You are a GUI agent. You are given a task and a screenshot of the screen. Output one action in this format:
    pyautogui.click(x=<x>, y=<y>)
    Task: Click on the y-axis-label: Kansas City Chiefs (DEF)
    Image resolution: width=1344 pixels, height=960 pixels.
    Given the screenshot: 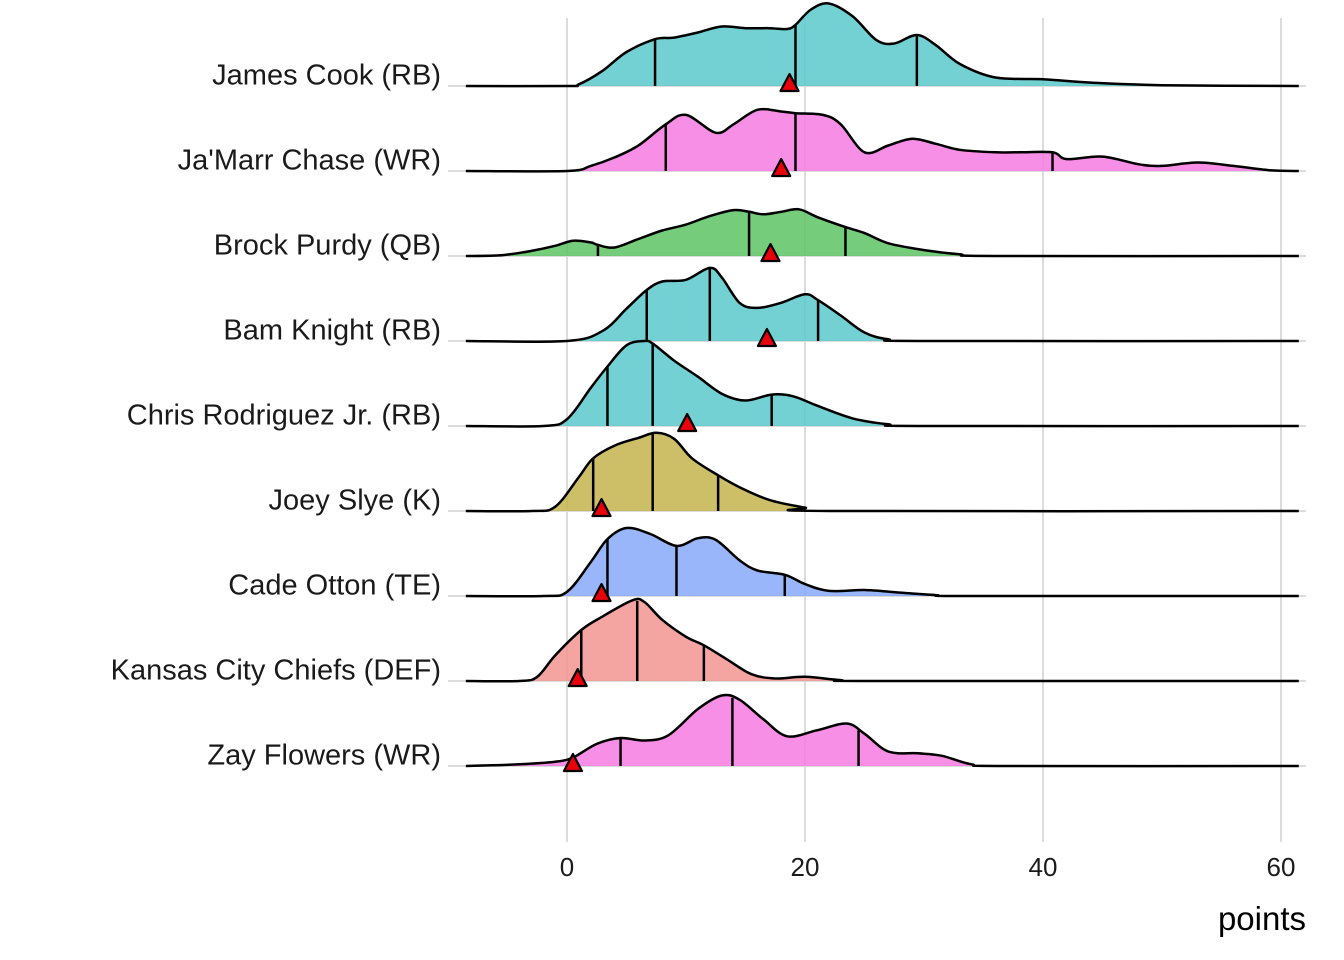 What is the action you would take?
    pyautogui.click(x=276, y=671)
    